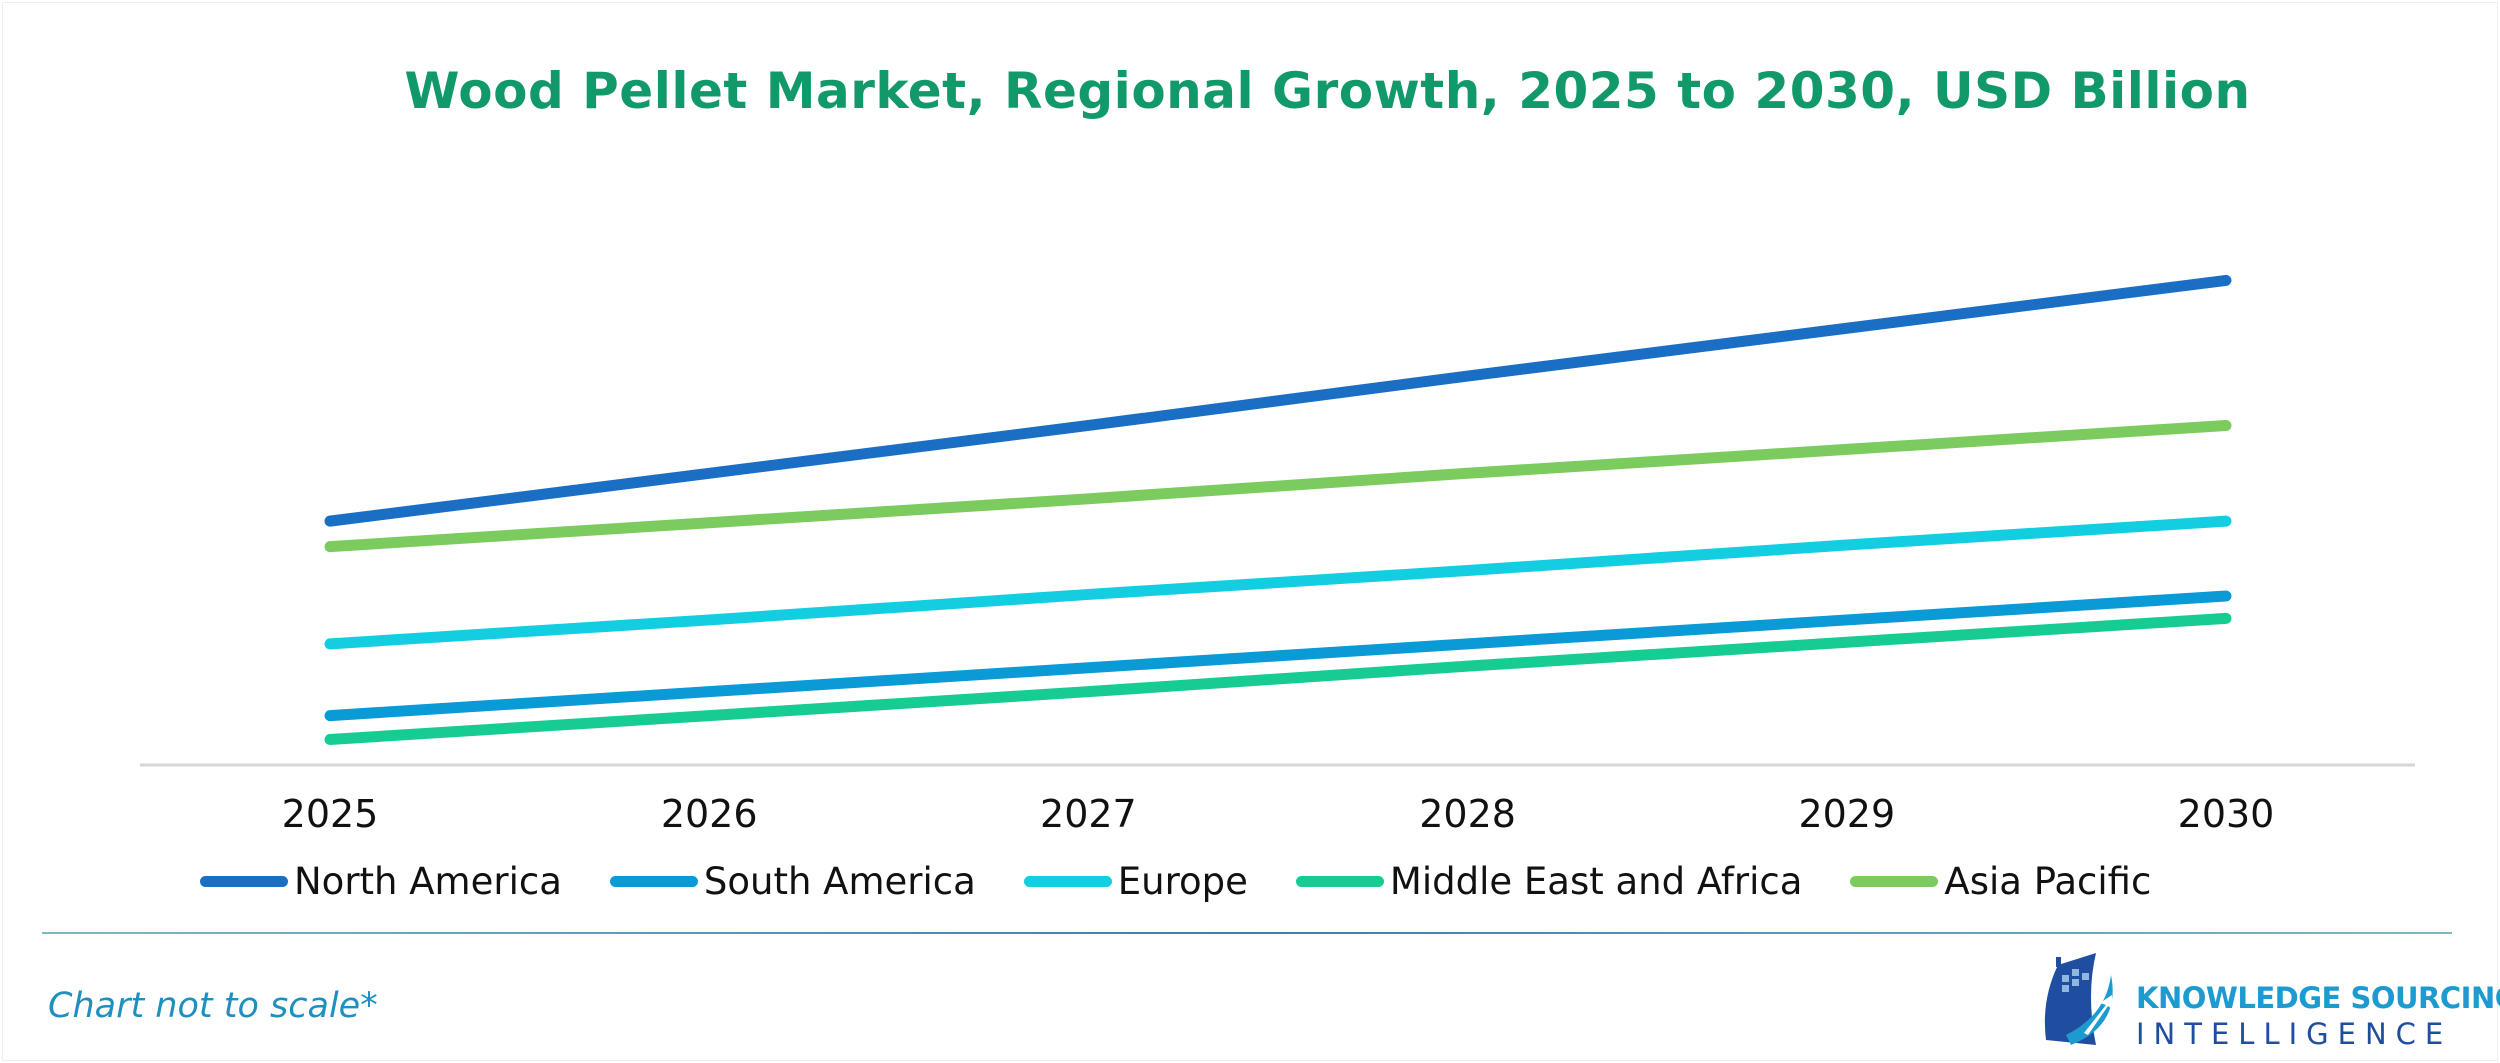 The height and width of the screenshot is (1063, 2500). I want to click on company-logo: KNOWLEDGE SOURCING INTELLIGENCE, so click(2268, 1000).